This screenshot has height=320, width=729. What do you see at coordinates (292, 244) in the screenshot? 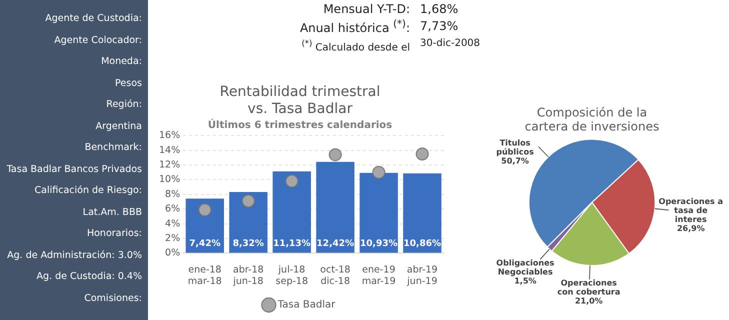
I see `data-label: 11,13%` at bounding box center [292, 244].